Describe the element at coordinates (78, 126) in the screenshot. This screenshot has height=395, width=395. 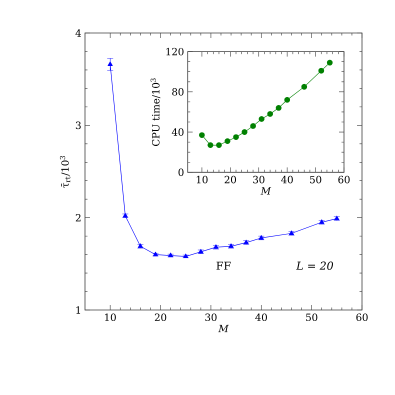
I see `y-tick-label: 3` at that location.